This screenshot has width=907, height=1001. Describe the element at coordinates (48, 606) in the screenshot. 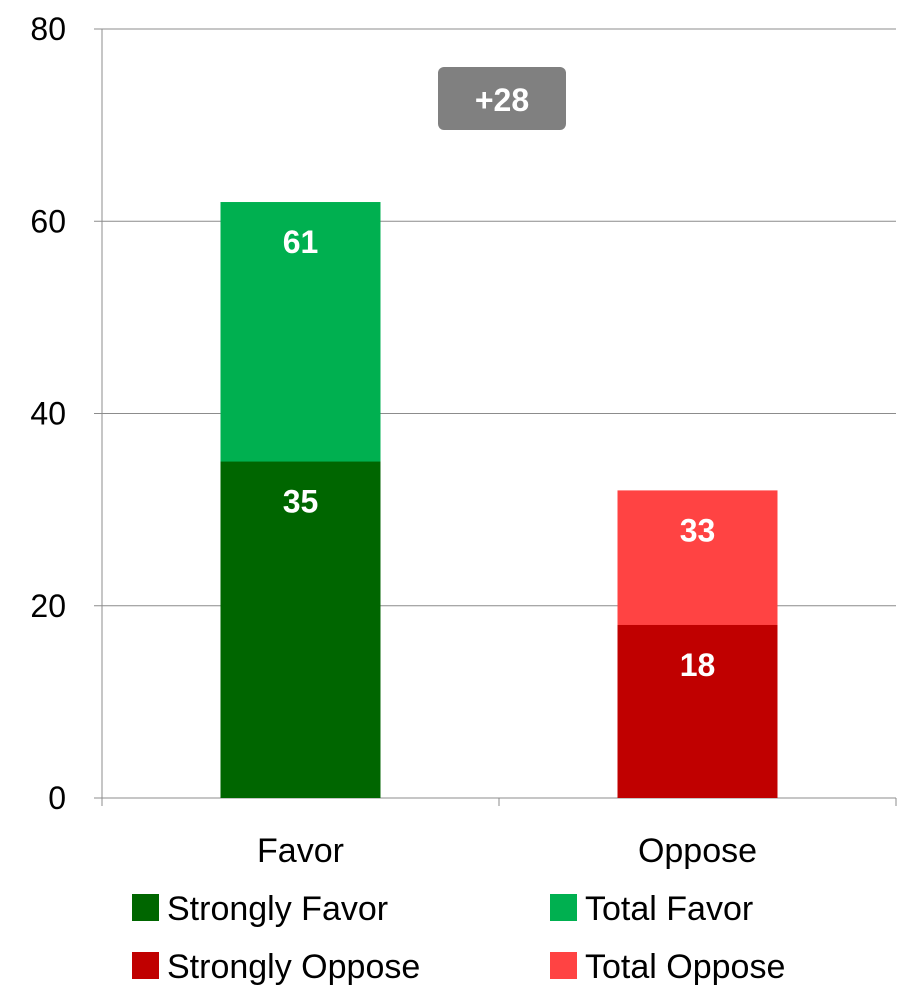

I see `y-tick-label: 20` at that location.